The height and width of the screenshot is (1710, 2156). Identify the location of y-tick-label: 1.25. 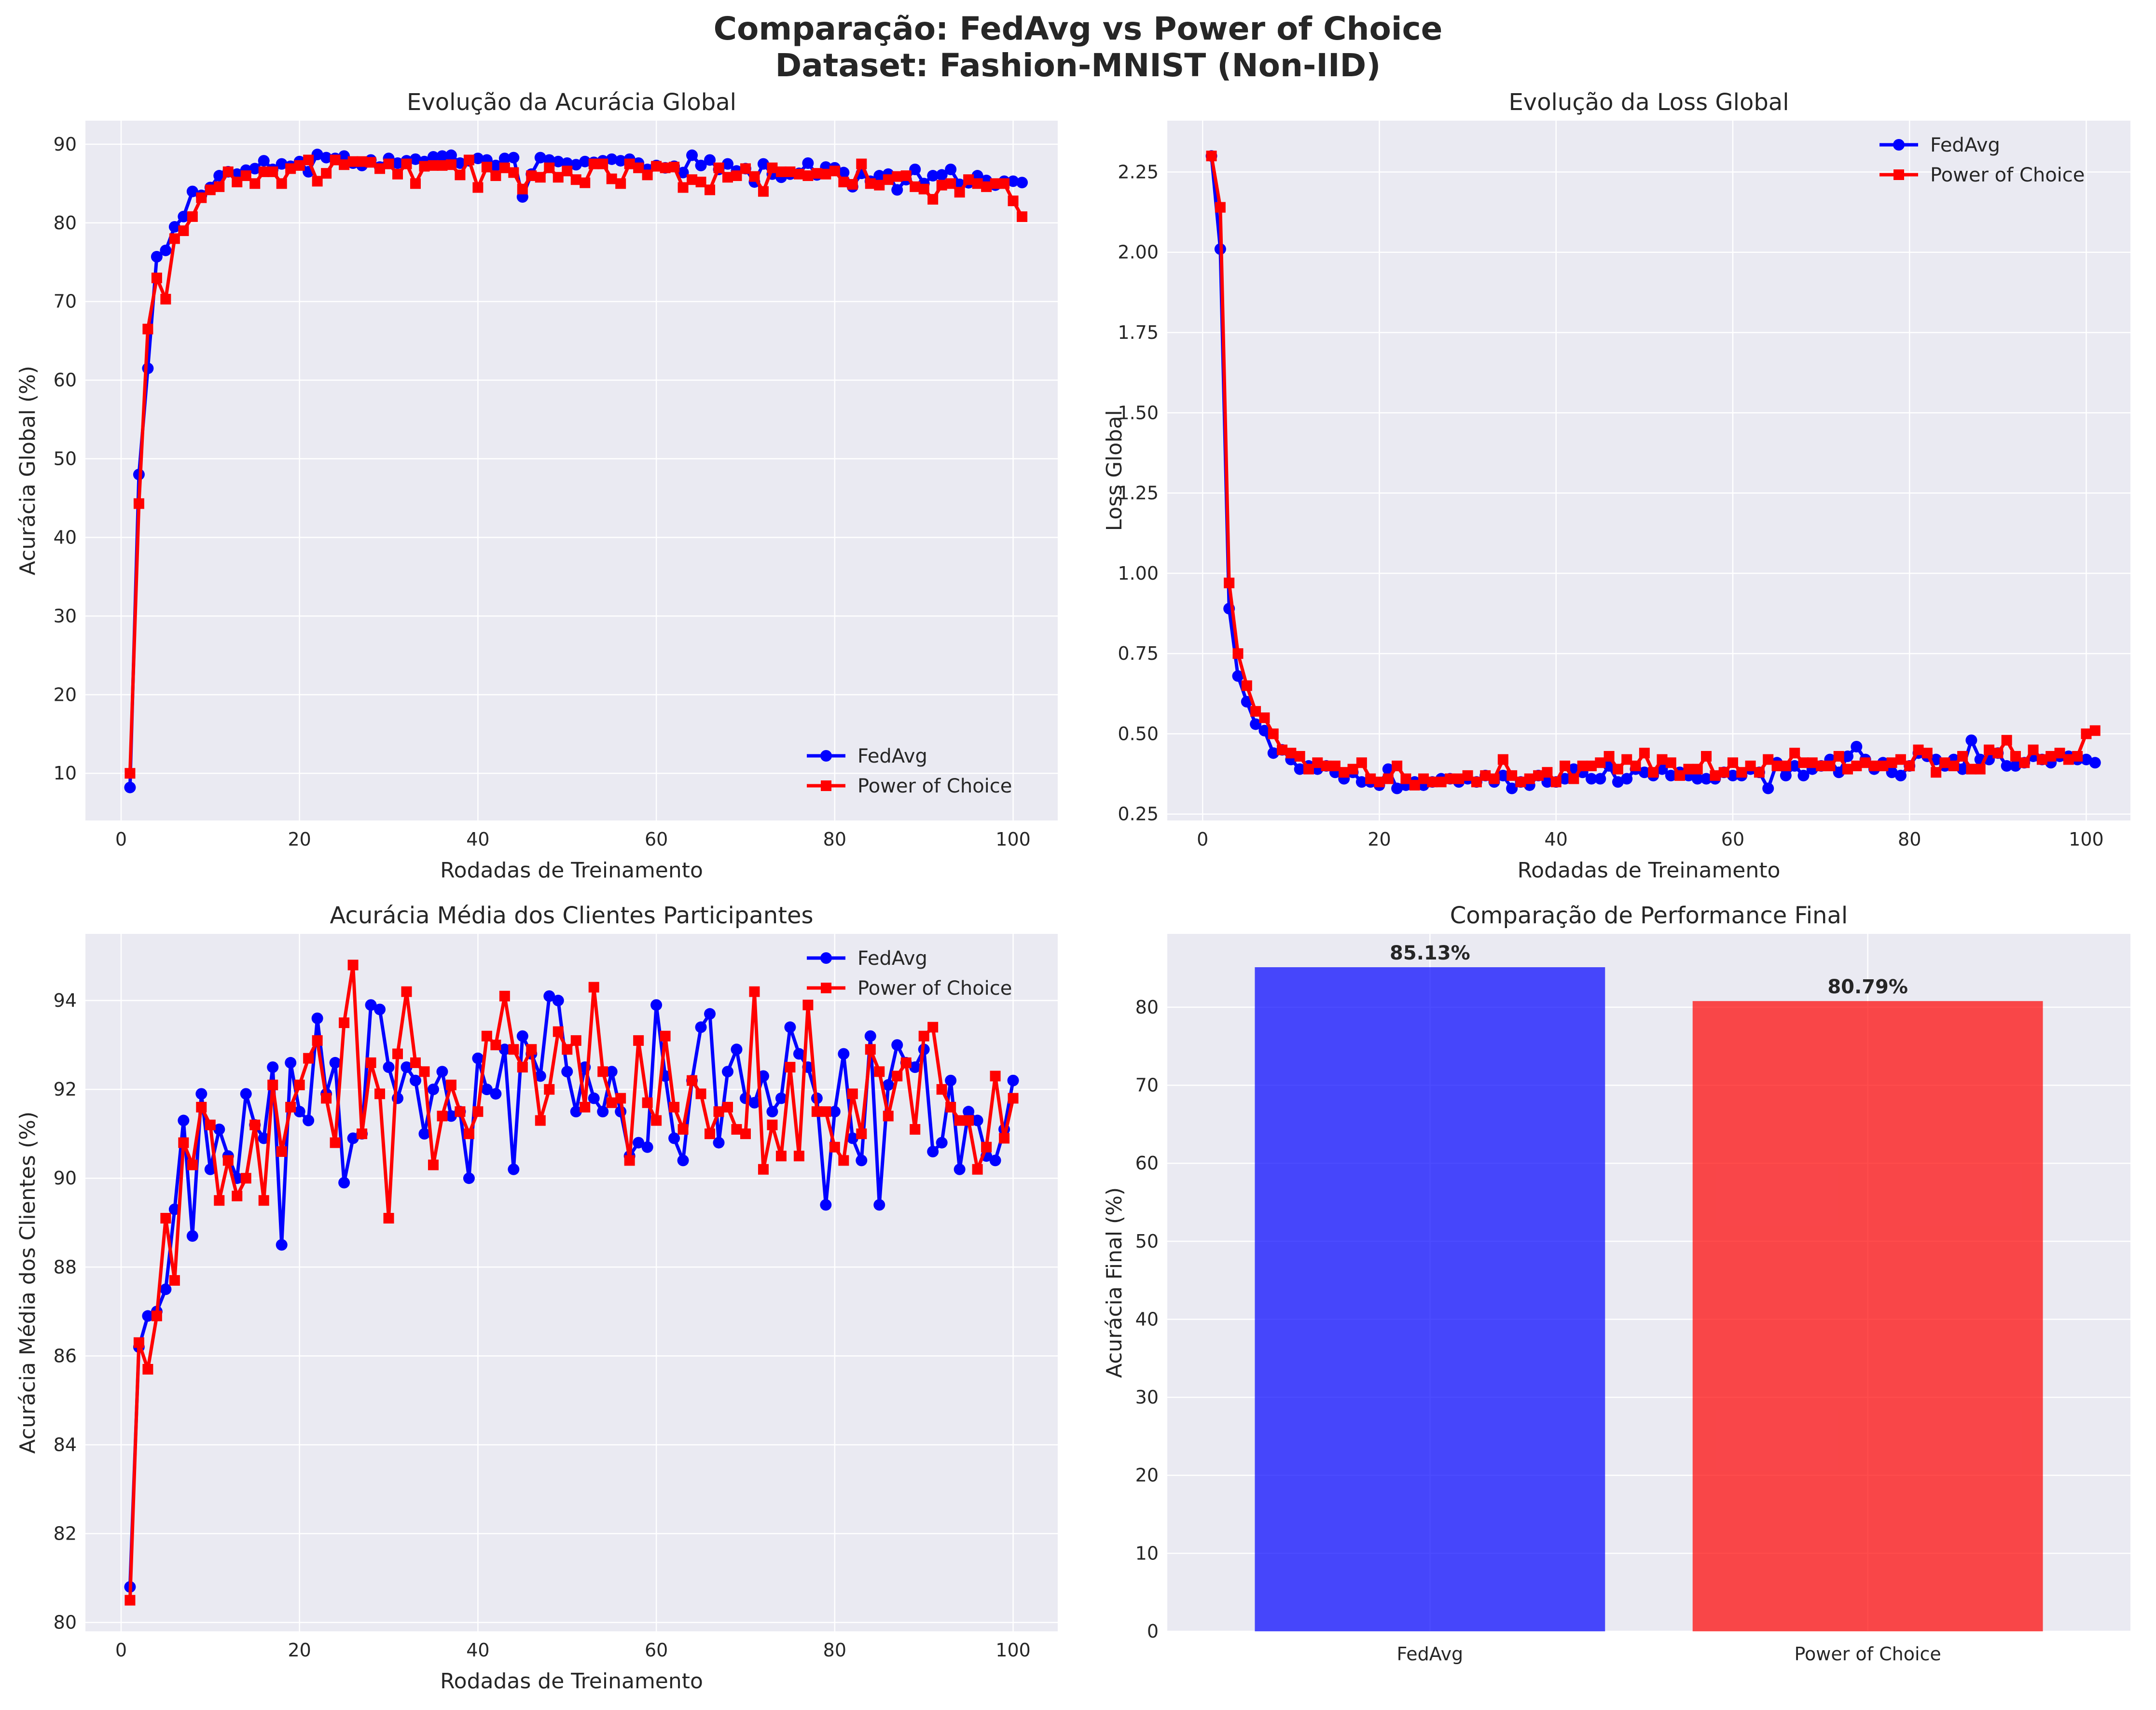
(1138, 493).